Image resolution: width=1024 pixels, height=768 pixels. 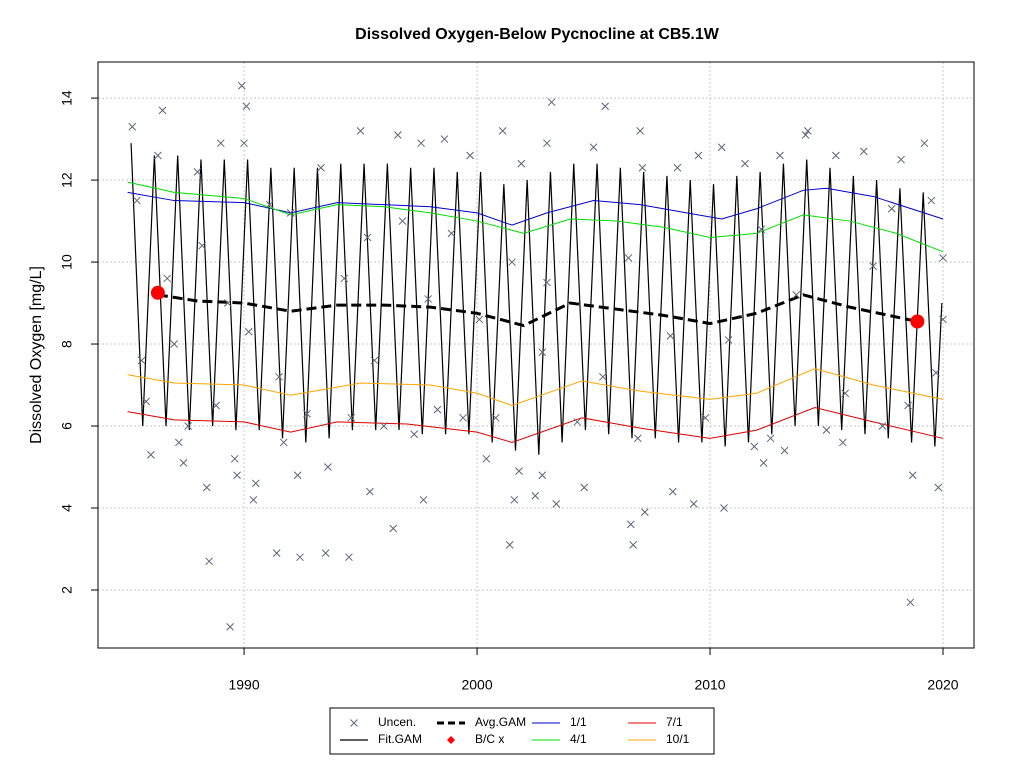 I want to click on legend-label: Uncen., so click(x=397, y=722).